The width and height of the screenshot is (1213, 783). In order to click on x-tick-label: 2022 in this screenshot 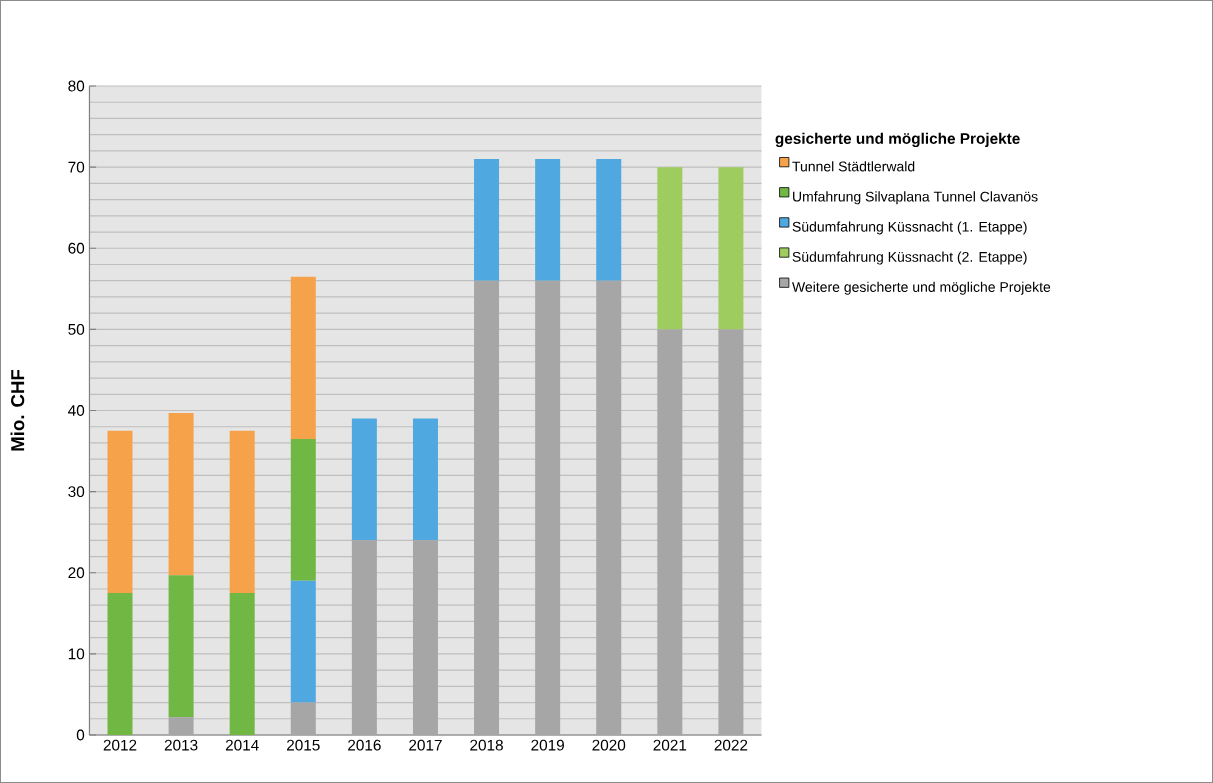, I will do `click(731, 745)`.